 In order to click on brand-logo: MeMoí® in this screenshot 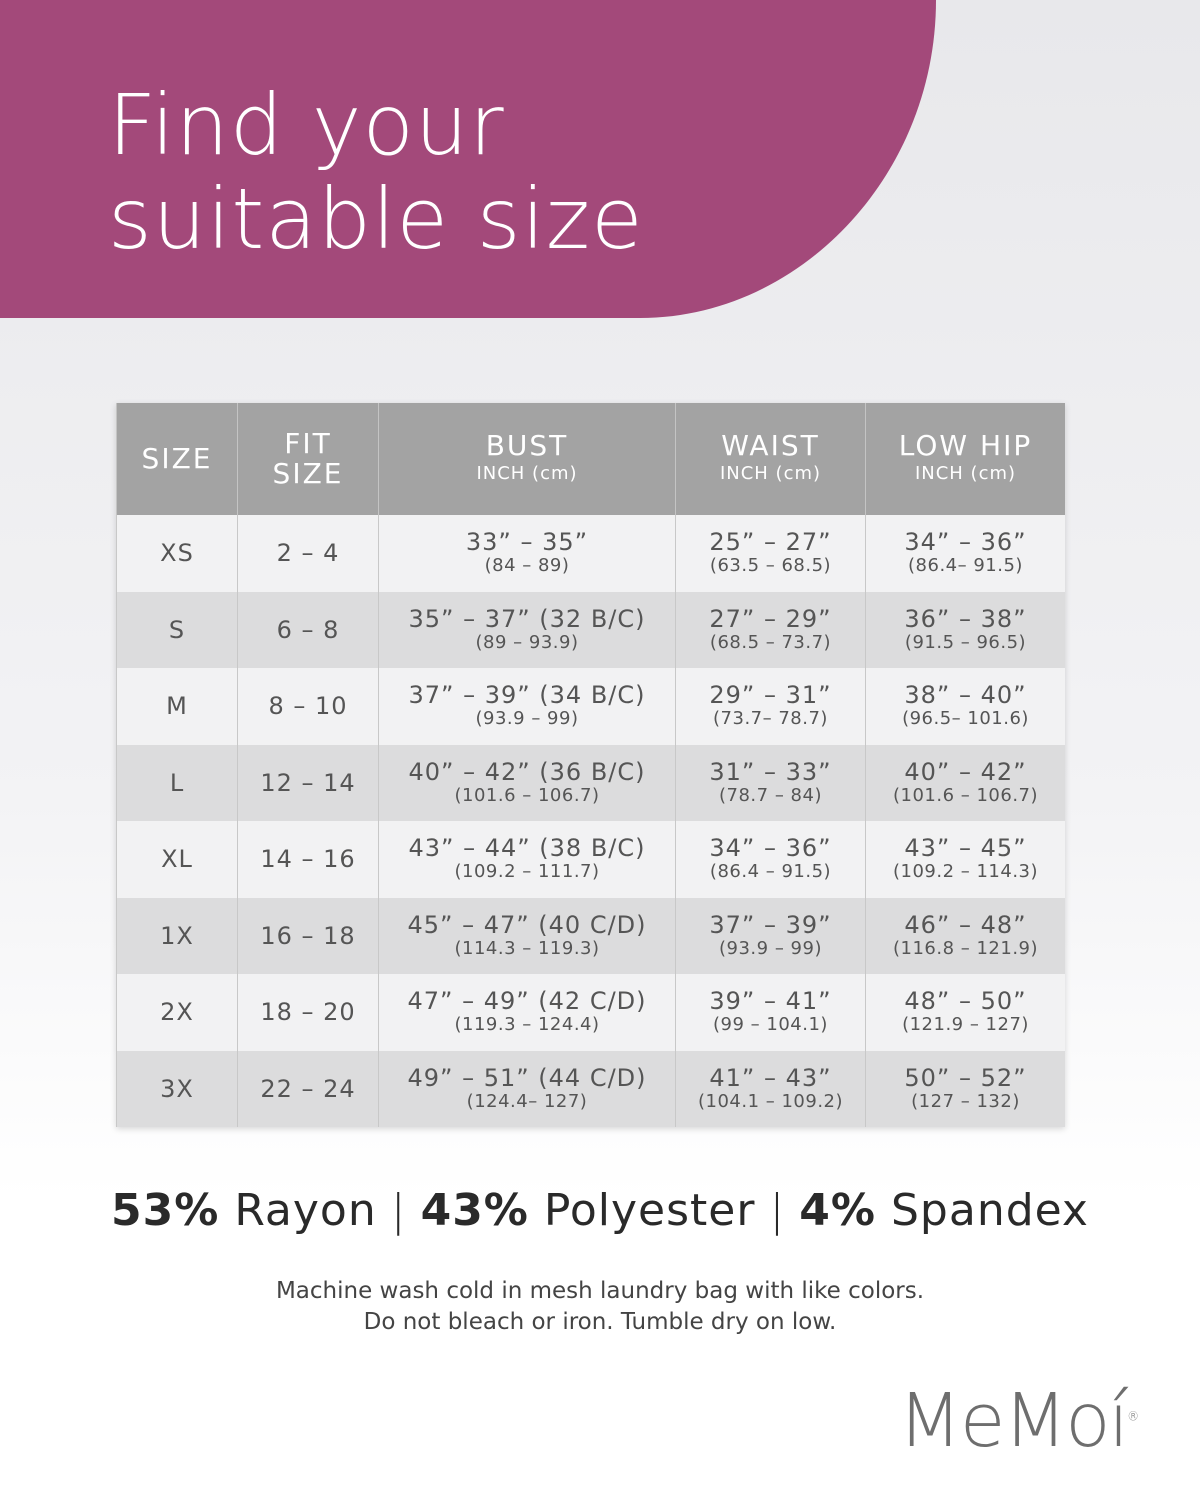, I will do `click(1018, 1421)`.